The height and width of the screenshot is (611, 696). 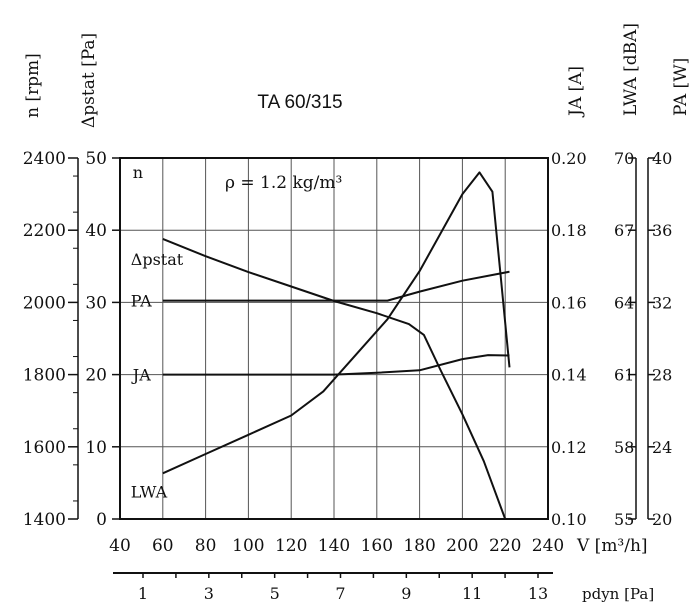 I want to click on series-labels: n Δpstat PA JA LWA, so click(x=157, y=332).